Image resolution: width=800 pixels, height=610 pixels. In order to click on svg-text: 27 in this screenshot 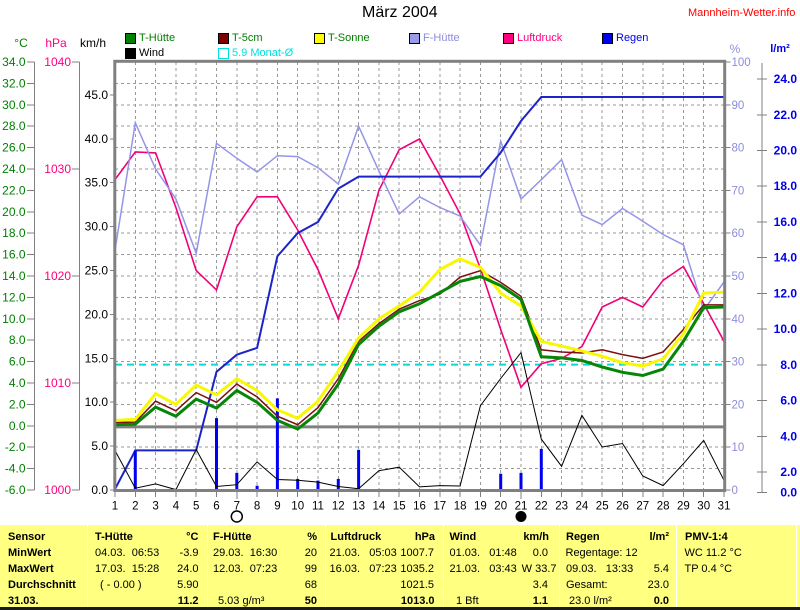, I will do `click(642, 507)`.